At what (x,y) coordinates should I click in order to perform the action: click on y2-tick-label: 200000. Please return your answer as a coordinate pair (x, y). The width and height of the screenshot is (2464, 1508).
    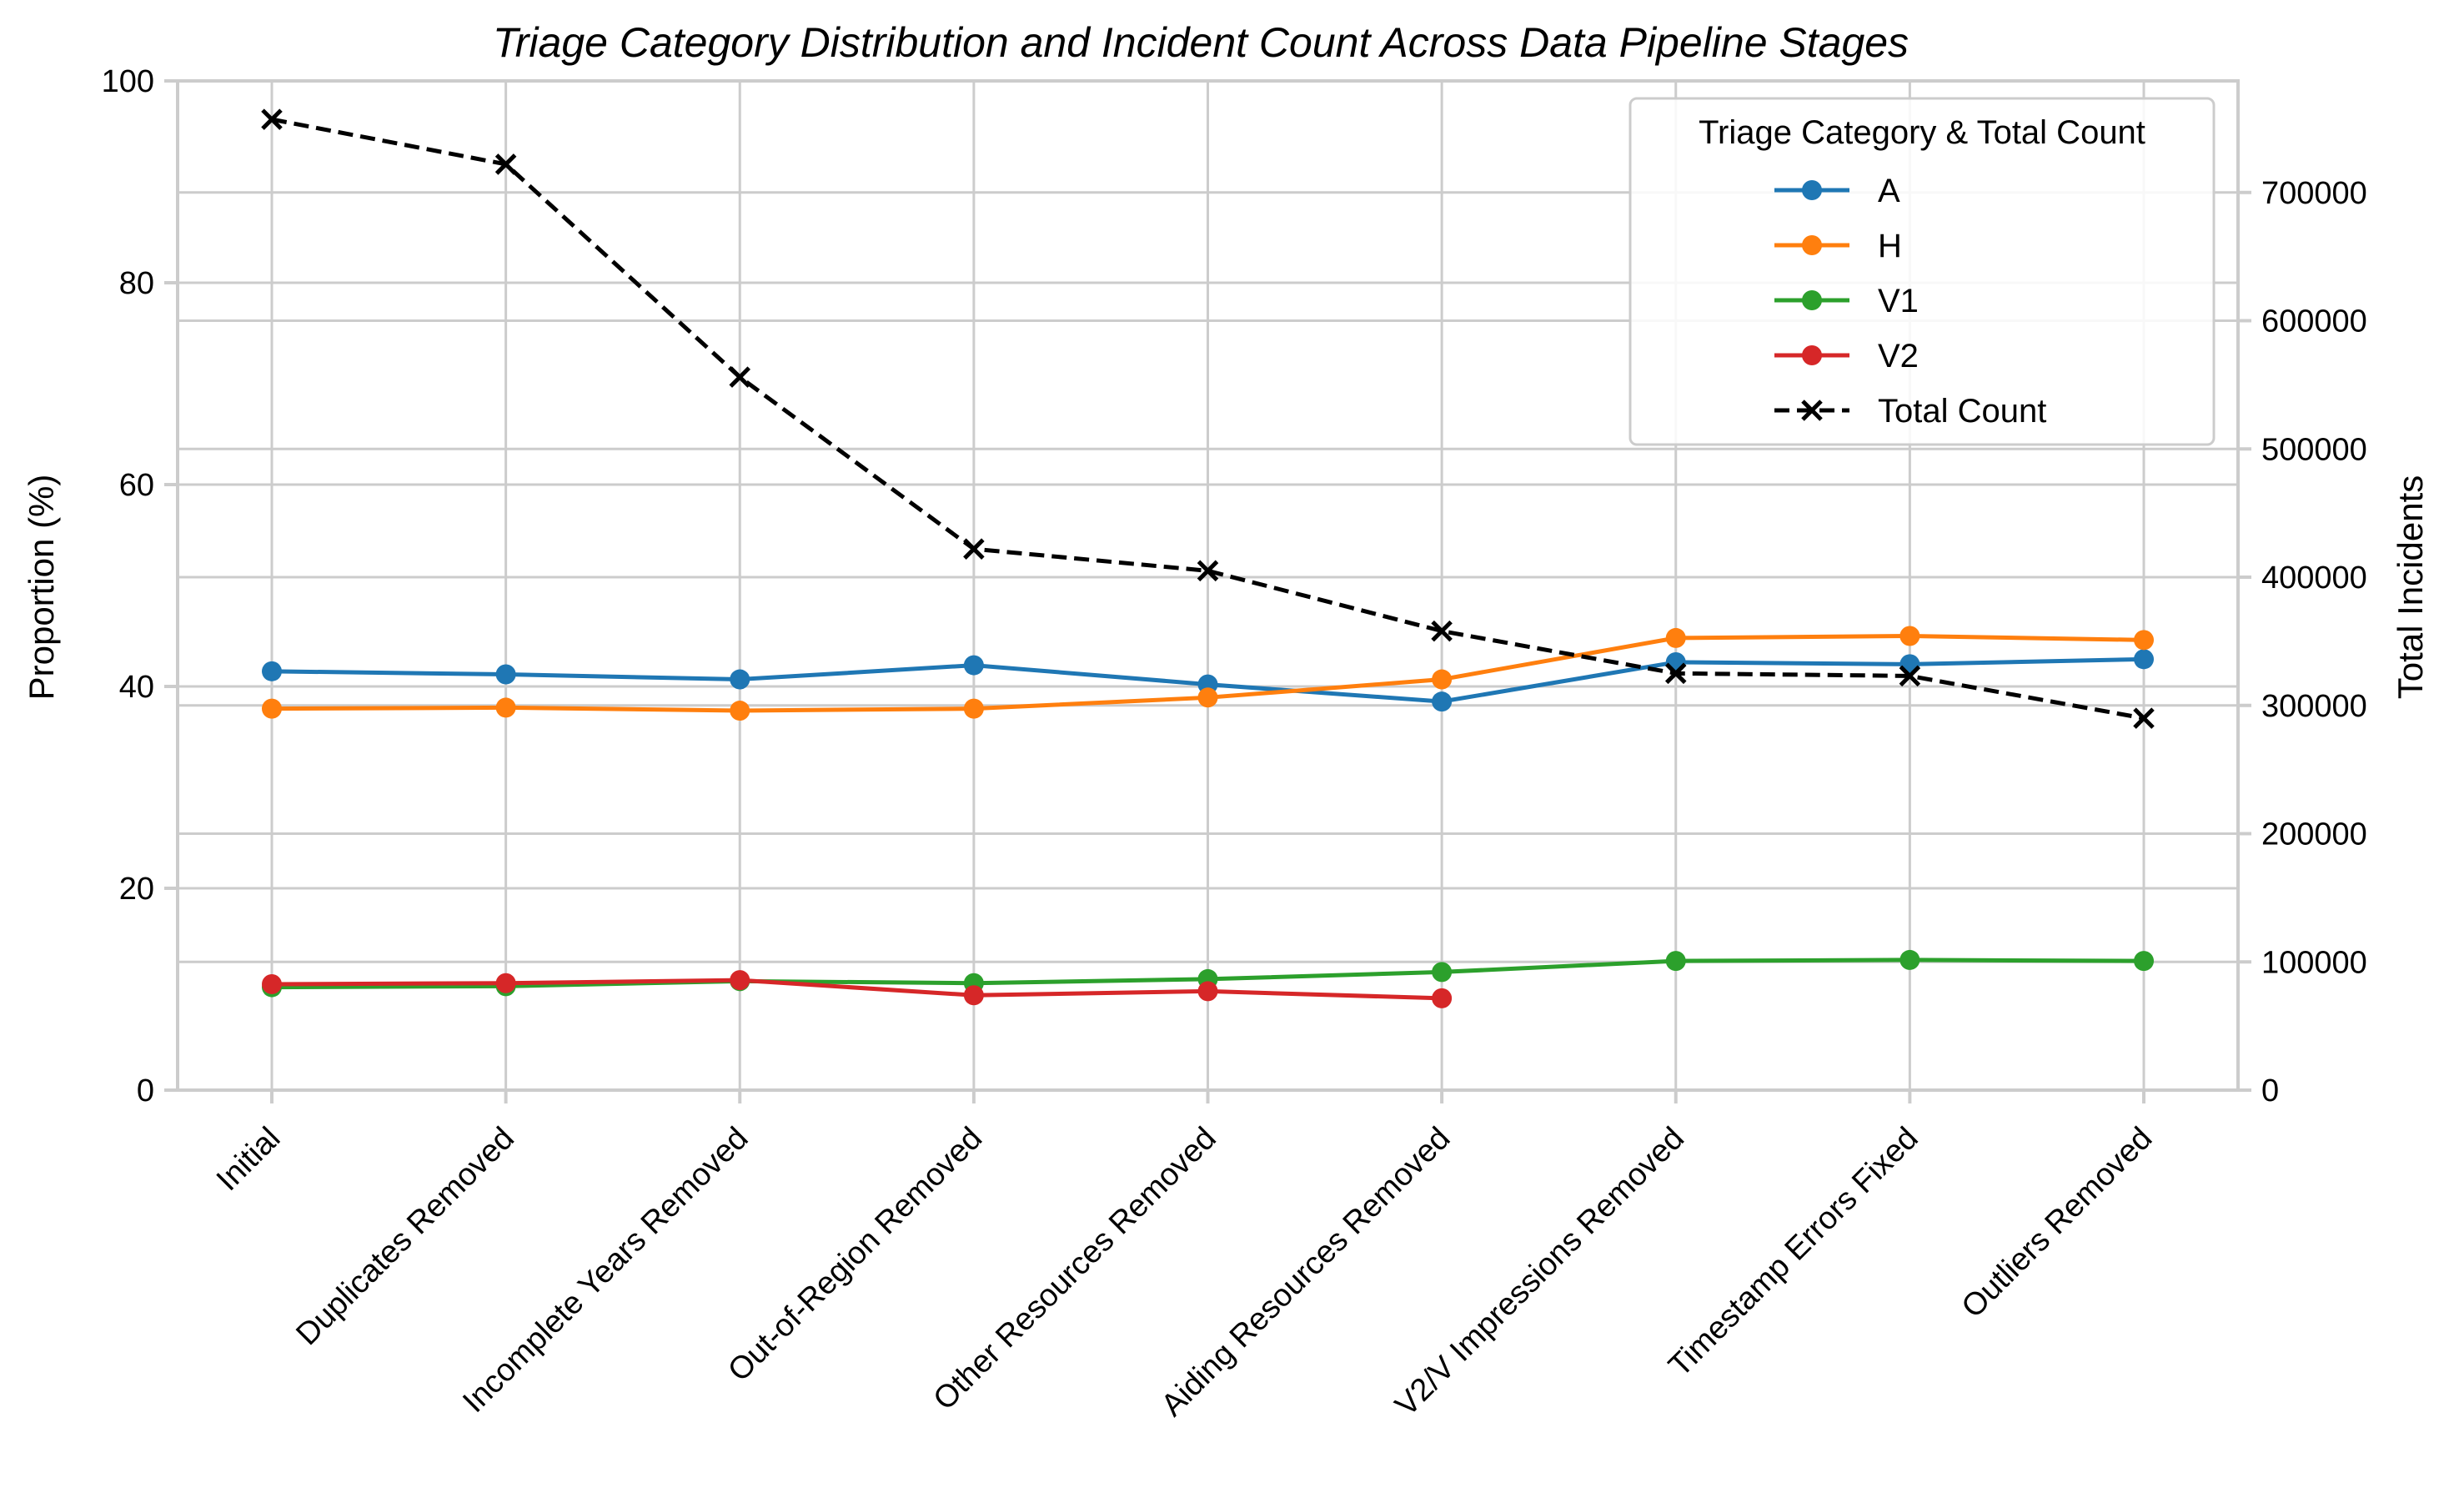
    Looking at the image, I should click on (2314, 834).